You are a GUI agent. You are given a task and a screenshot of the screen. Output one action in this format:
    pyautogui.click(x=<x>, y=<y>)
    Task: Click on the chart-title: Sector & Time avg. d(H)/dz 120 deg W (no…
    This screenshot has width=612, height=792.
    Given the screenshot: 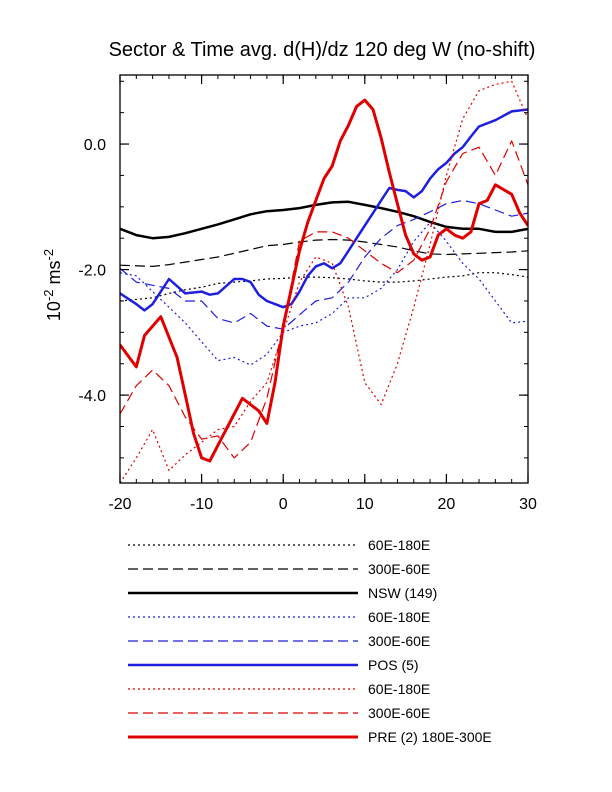 What is the action you would take?
    pyautogui.click(x=322, y=50)
    